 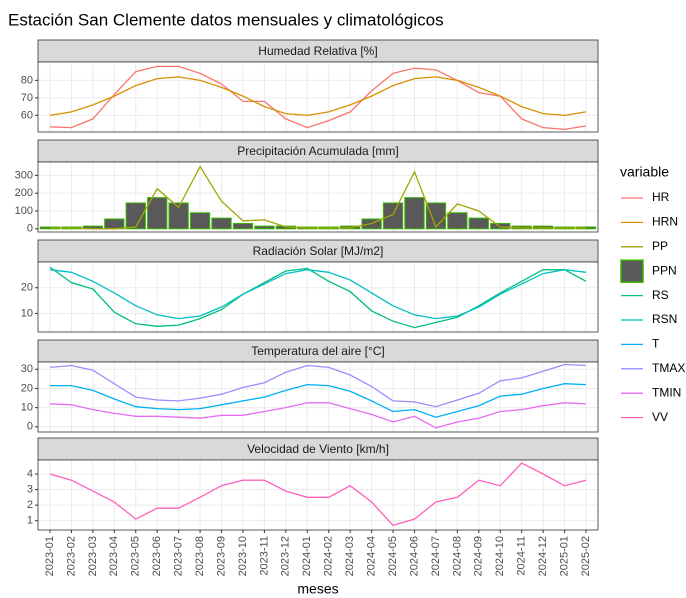 What do you see at coordinates (30, 505) in the screenshot?
I see `y-tick-label: 2` at bounding box center [30, 505].